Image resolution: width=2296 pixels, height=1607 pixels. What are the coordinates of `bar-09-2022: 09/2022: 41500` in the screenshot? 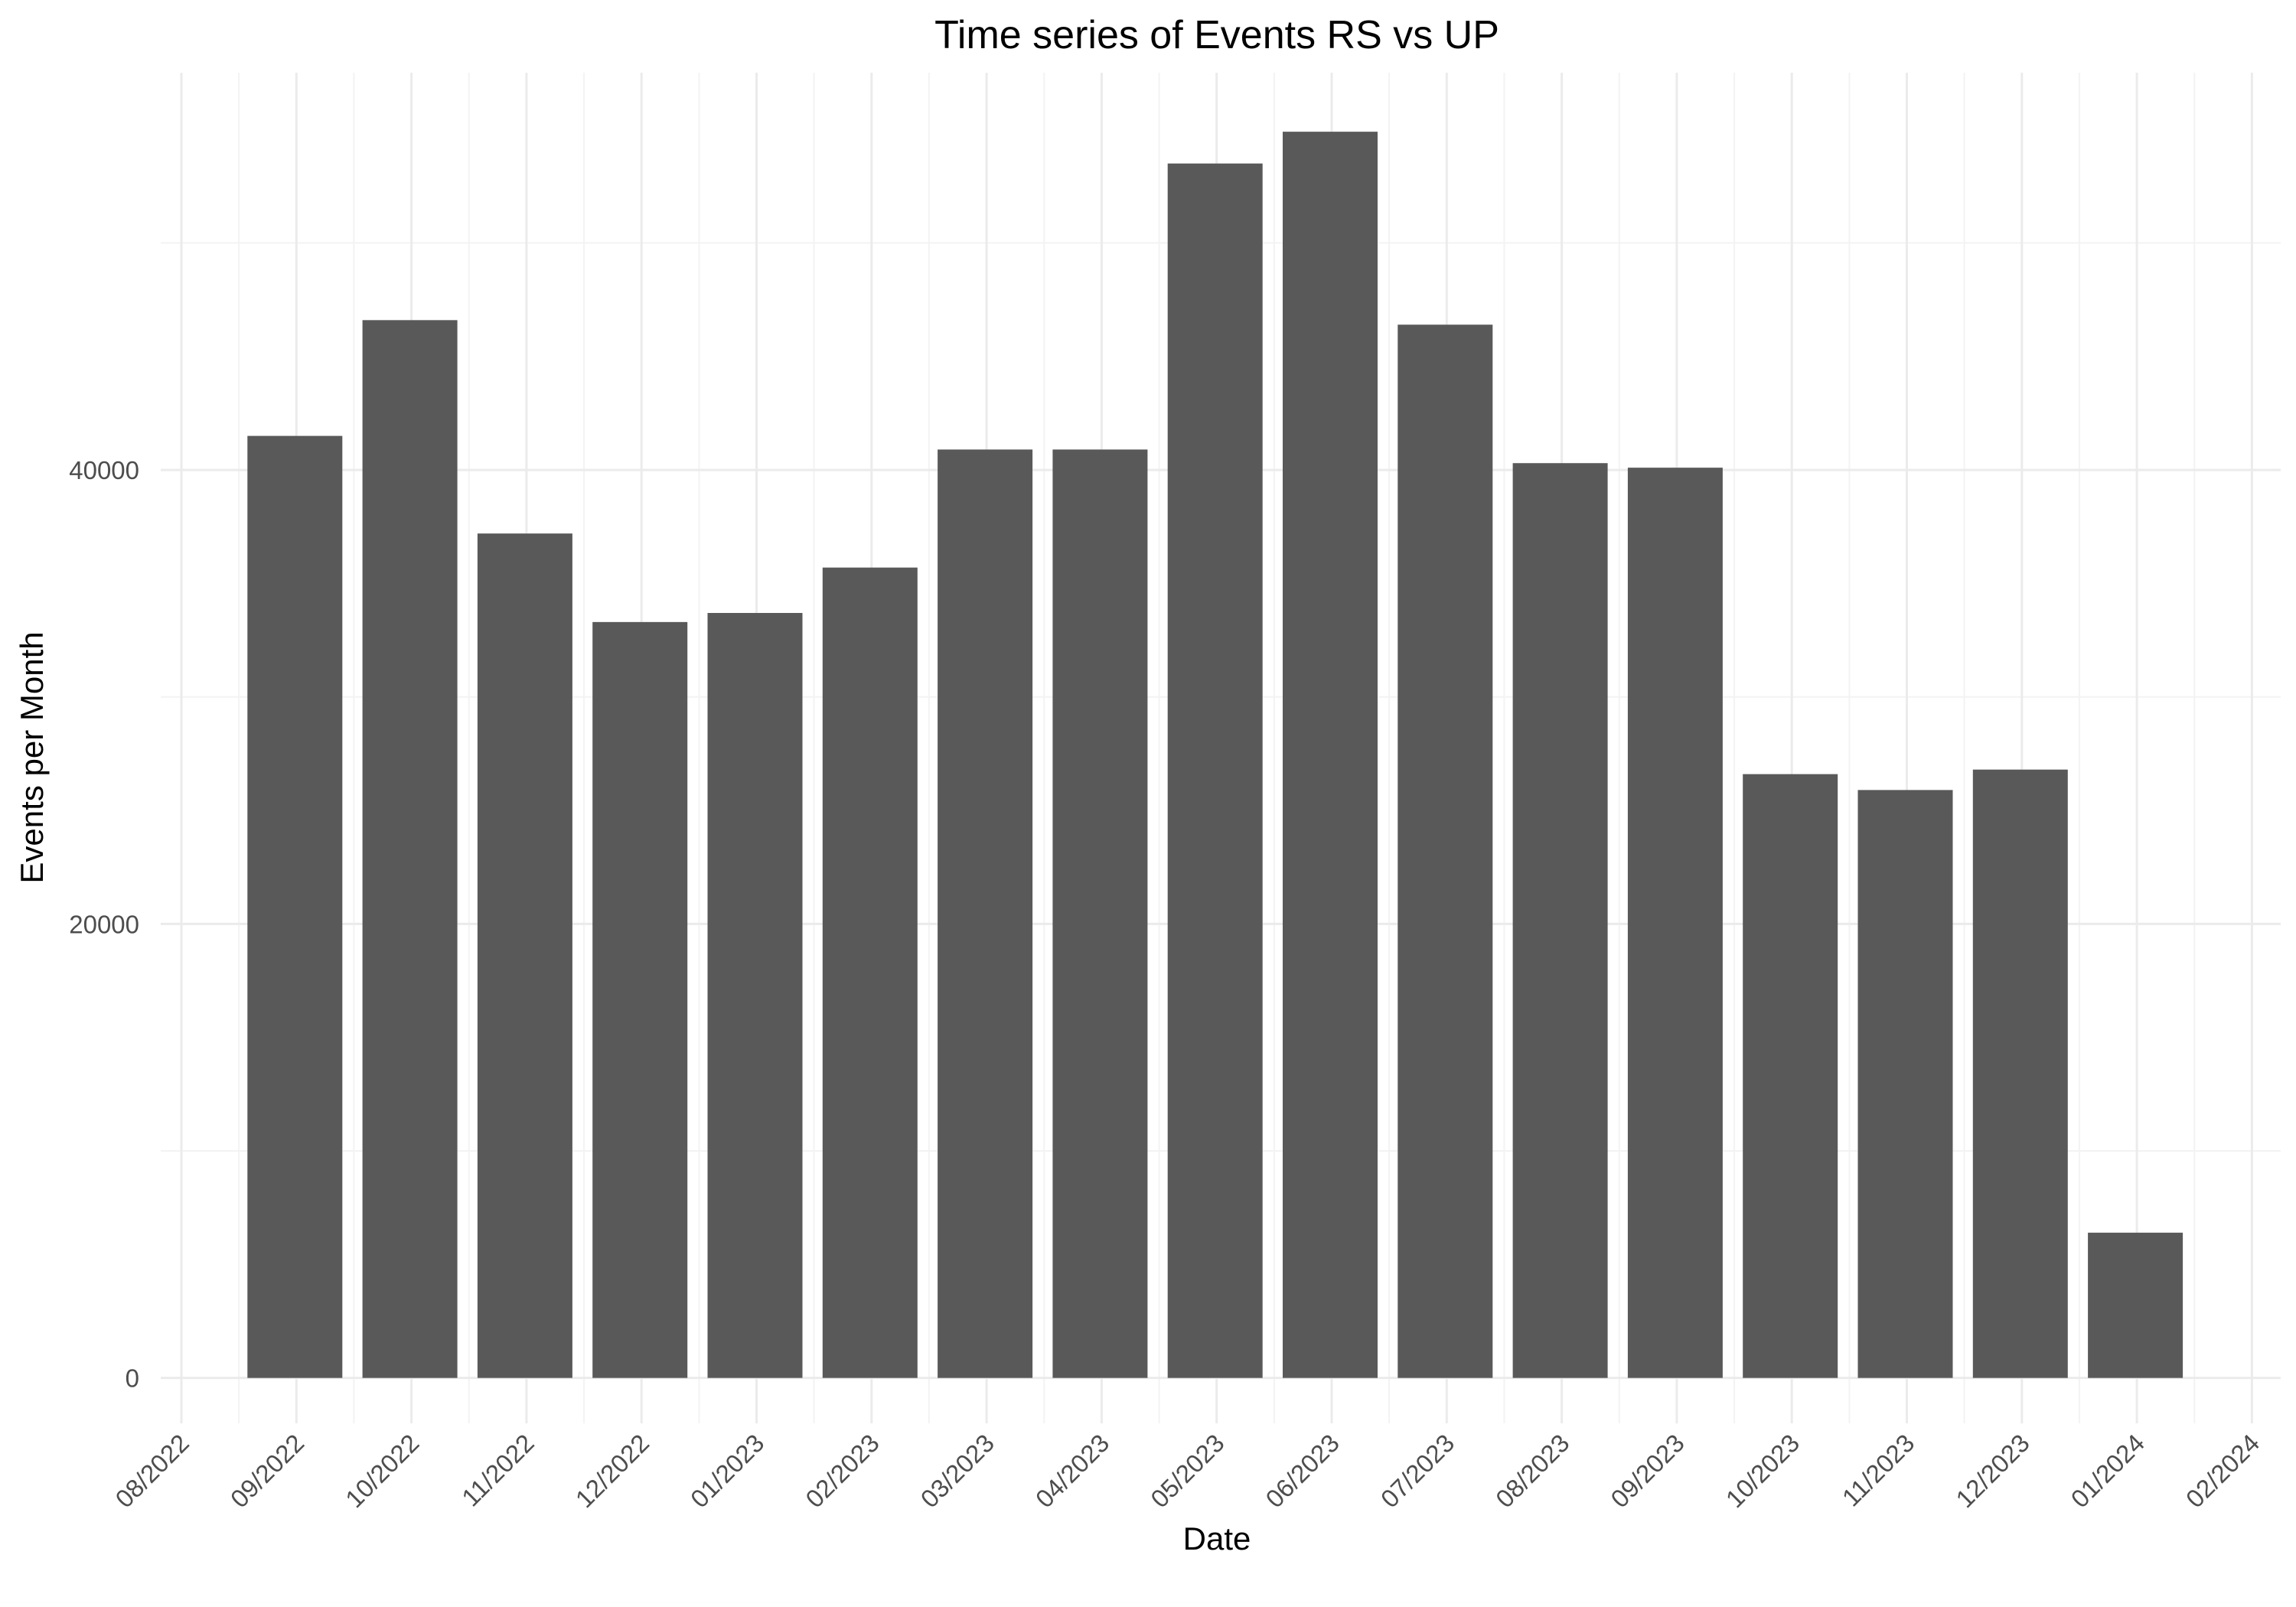 It's located at (295, 906).